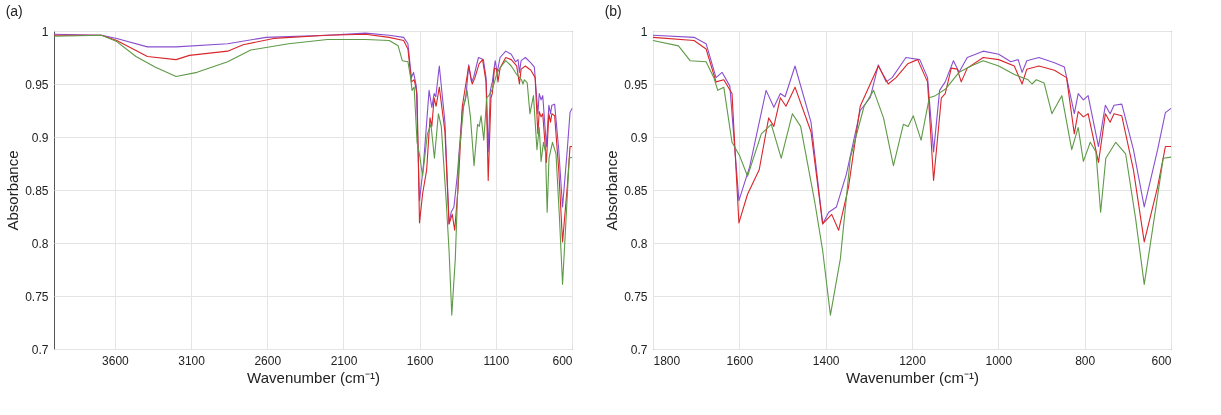  Describe the element at coordinates (268, 360) in the screenshot. I see `x-tick-label: 2600` at that location.